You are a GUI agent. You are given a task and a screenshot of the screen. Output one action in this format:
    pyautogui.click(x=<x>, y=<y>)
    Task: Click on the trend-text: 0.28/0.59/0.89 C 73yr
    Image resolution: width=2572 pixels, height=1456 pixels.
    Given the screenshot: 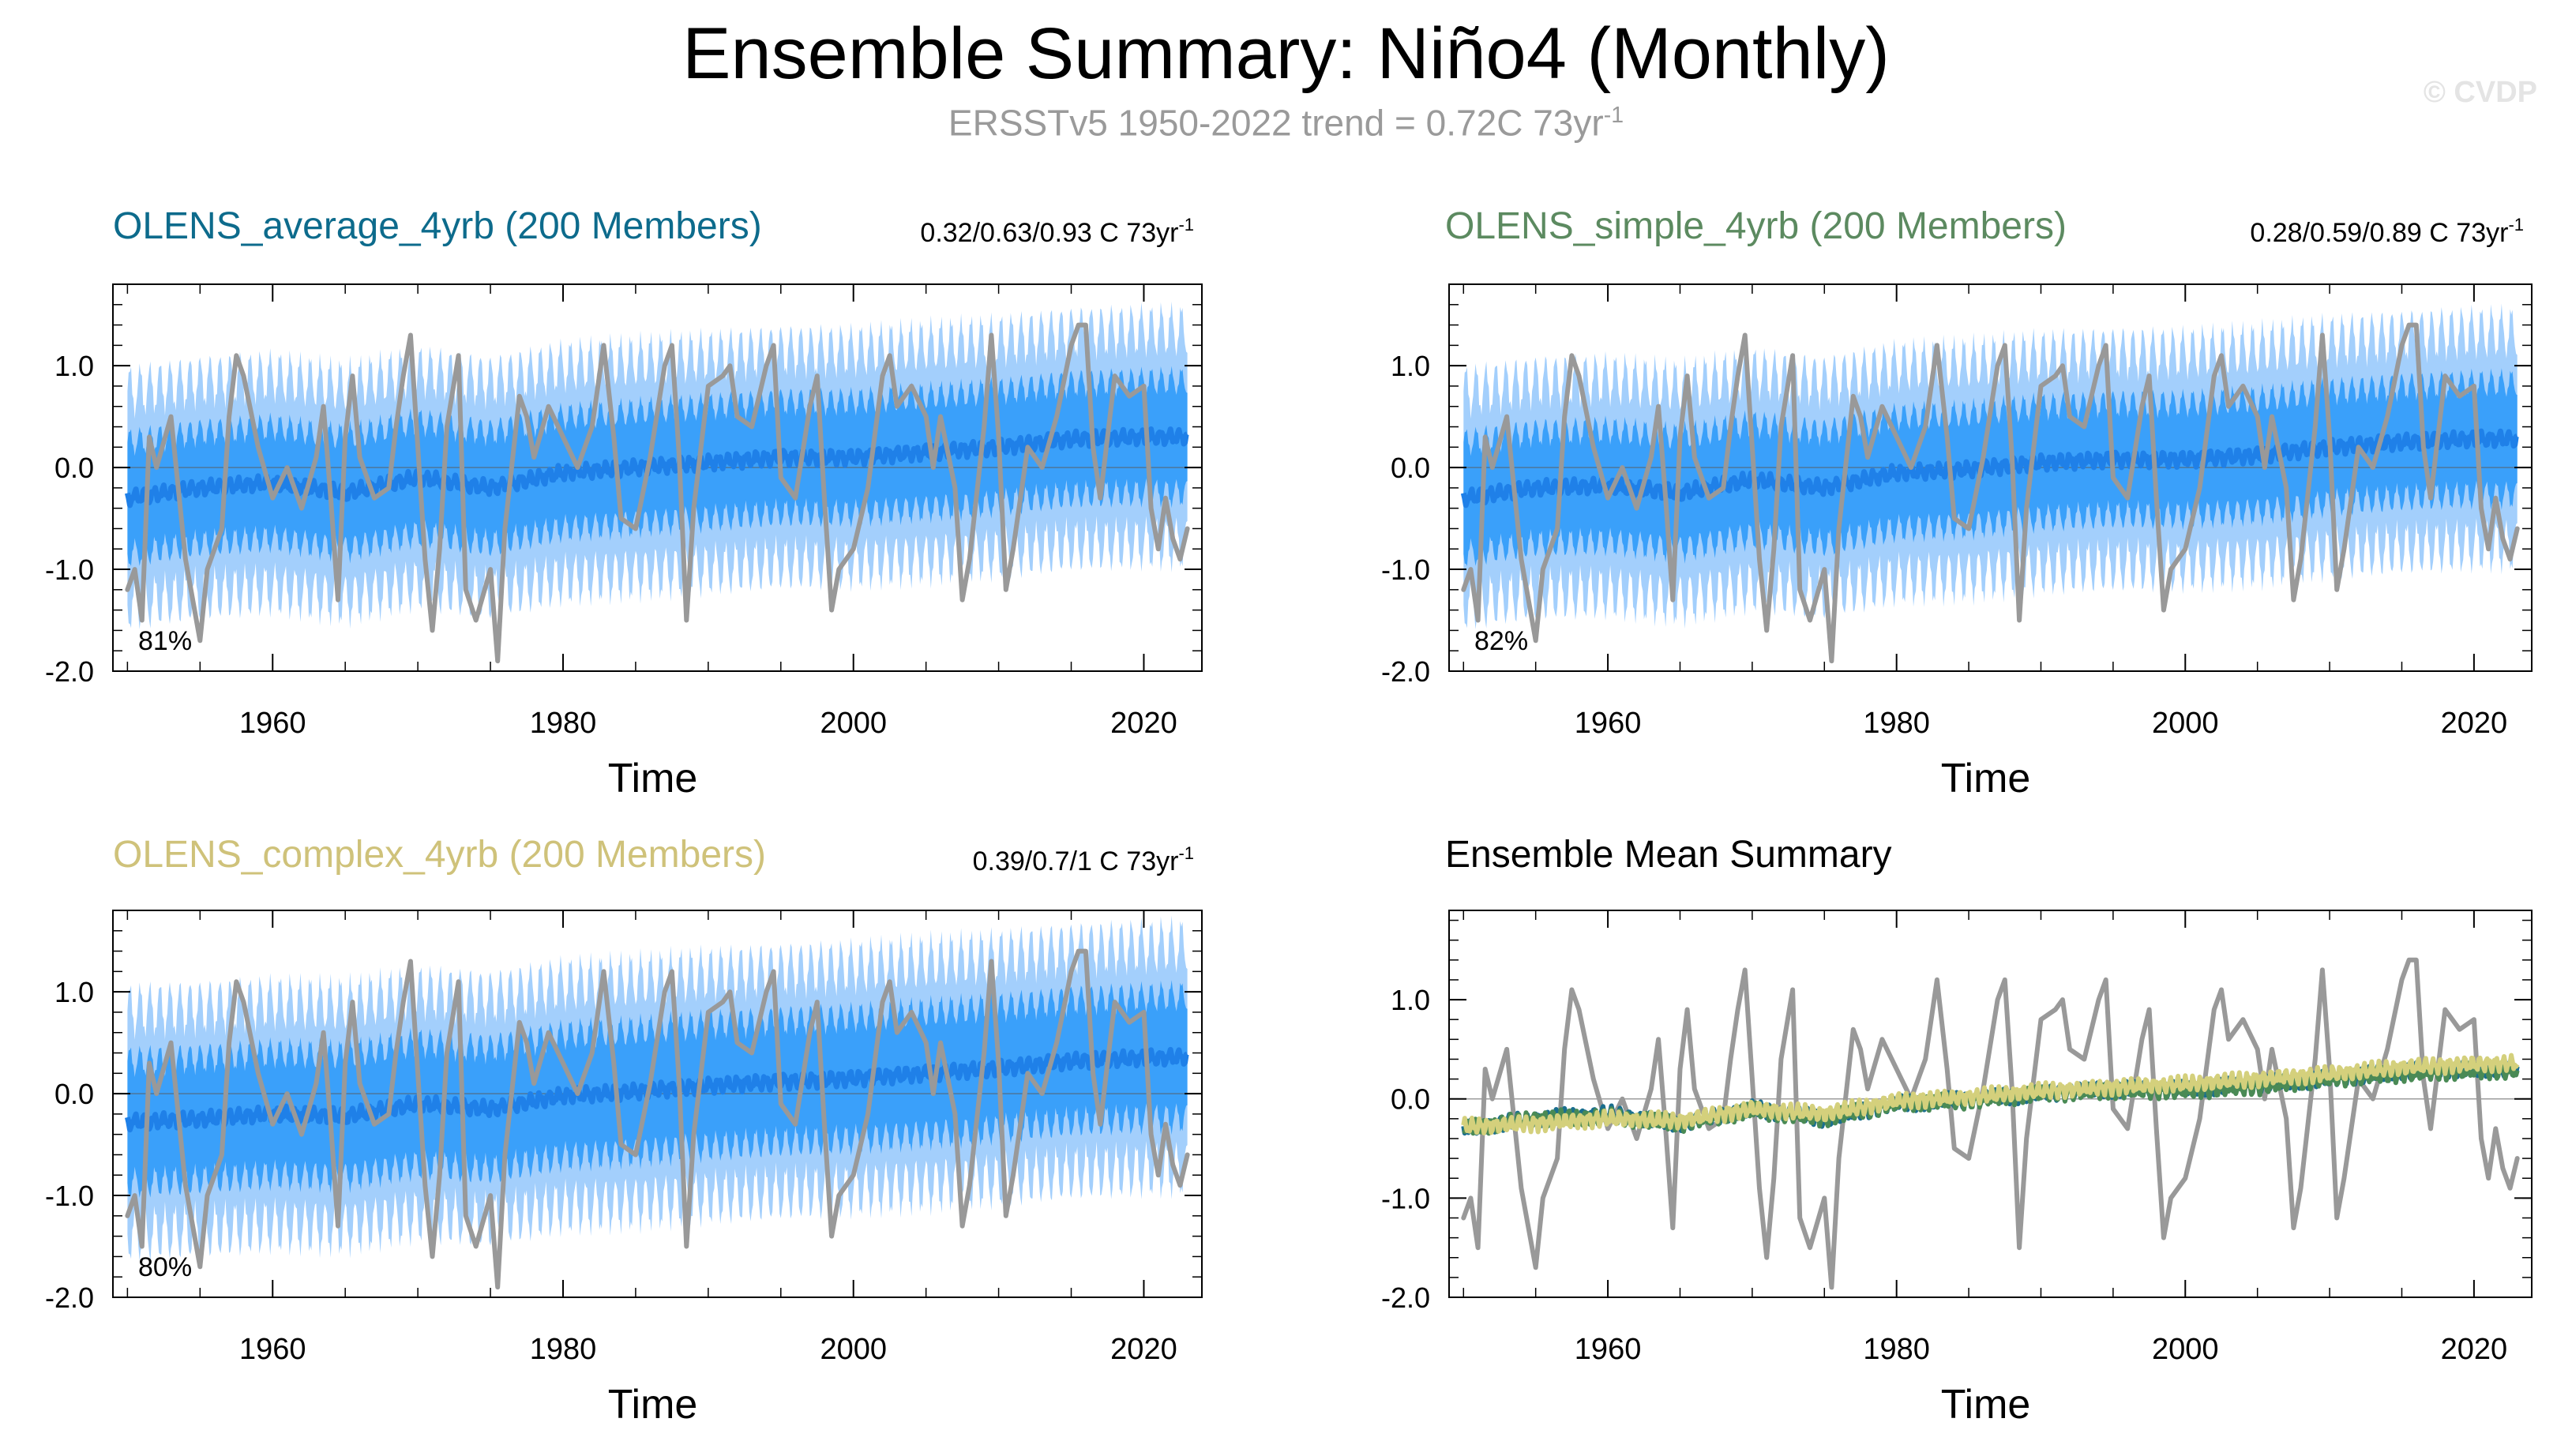 What is the action you would take?
    pyautogui.click(x=2379, y=233)
    